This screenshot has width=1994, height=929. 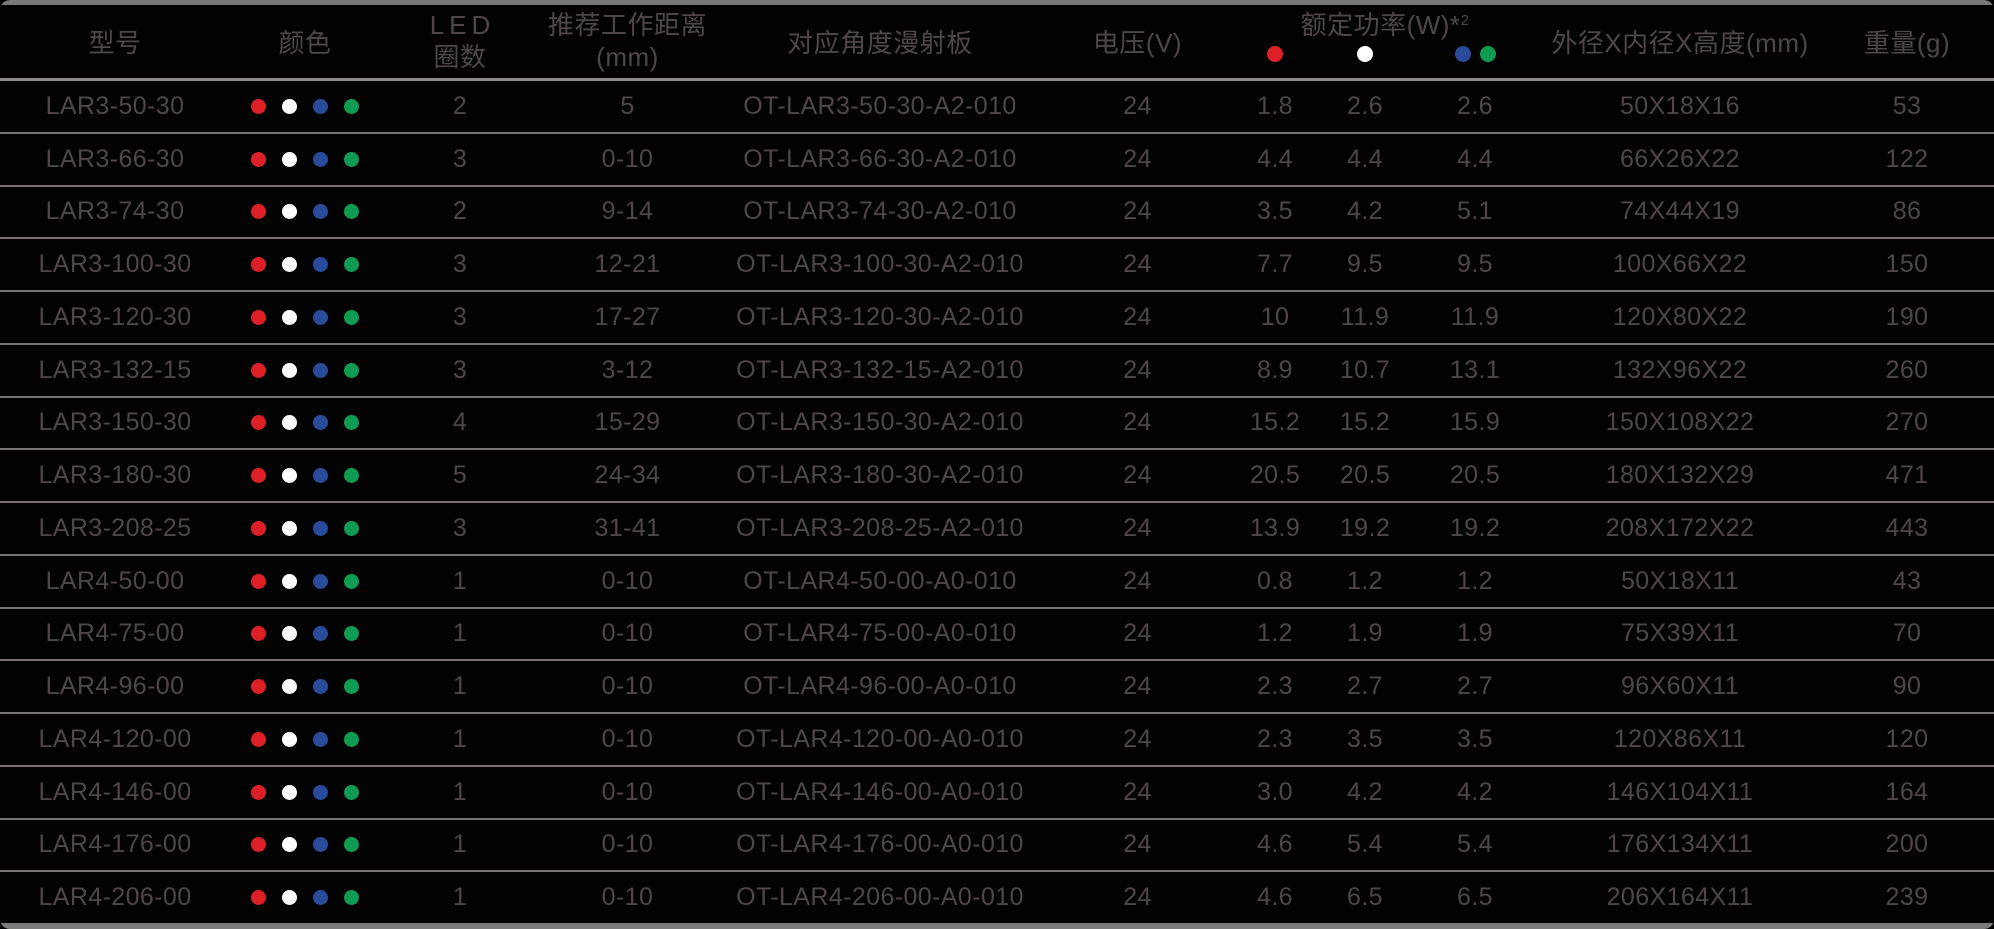 I want to click on cell-weight: 260, so click(x=1907, y=369).